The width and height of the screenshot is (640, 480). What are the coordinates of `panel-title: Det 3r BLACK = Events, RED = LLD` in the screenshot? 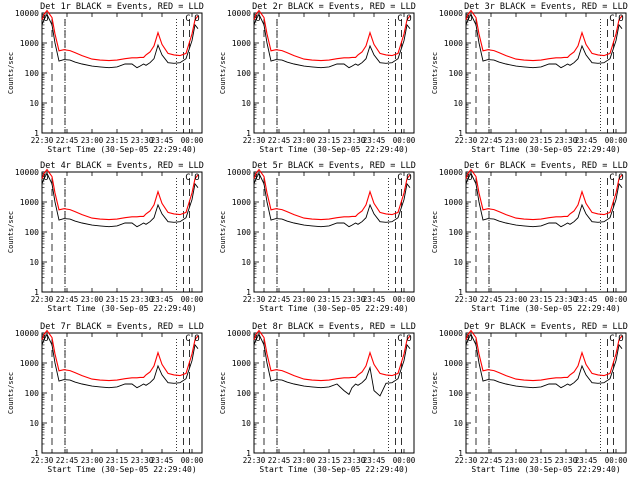 It's located at (546, 7).